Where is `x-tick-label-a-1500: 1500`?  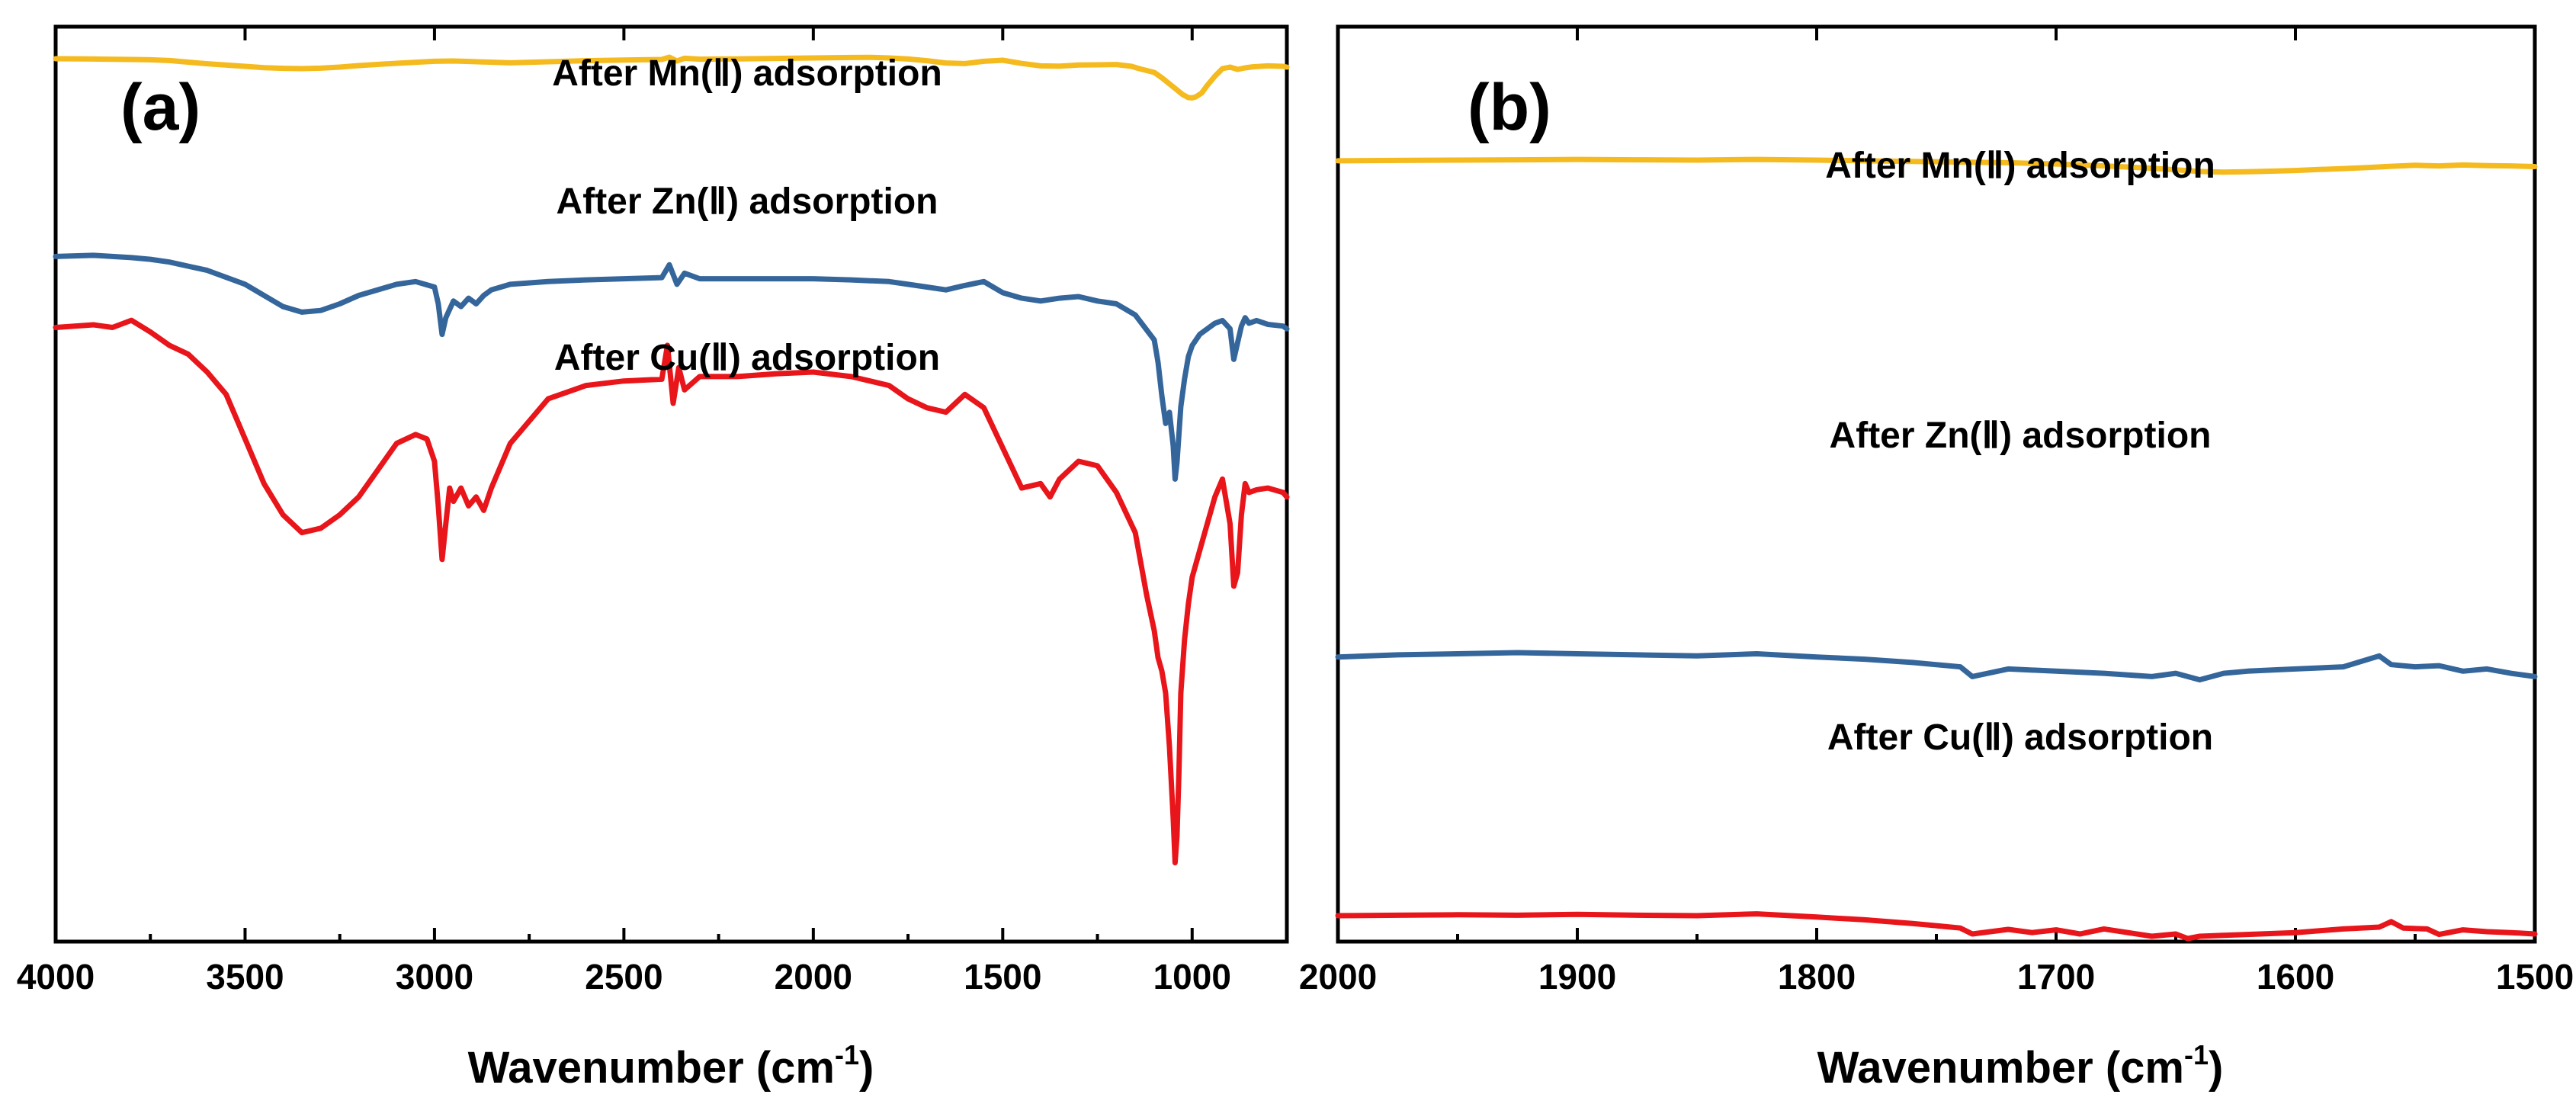 x-tick-label-a-1500: 1500 is located at coordinates (1002, 976).